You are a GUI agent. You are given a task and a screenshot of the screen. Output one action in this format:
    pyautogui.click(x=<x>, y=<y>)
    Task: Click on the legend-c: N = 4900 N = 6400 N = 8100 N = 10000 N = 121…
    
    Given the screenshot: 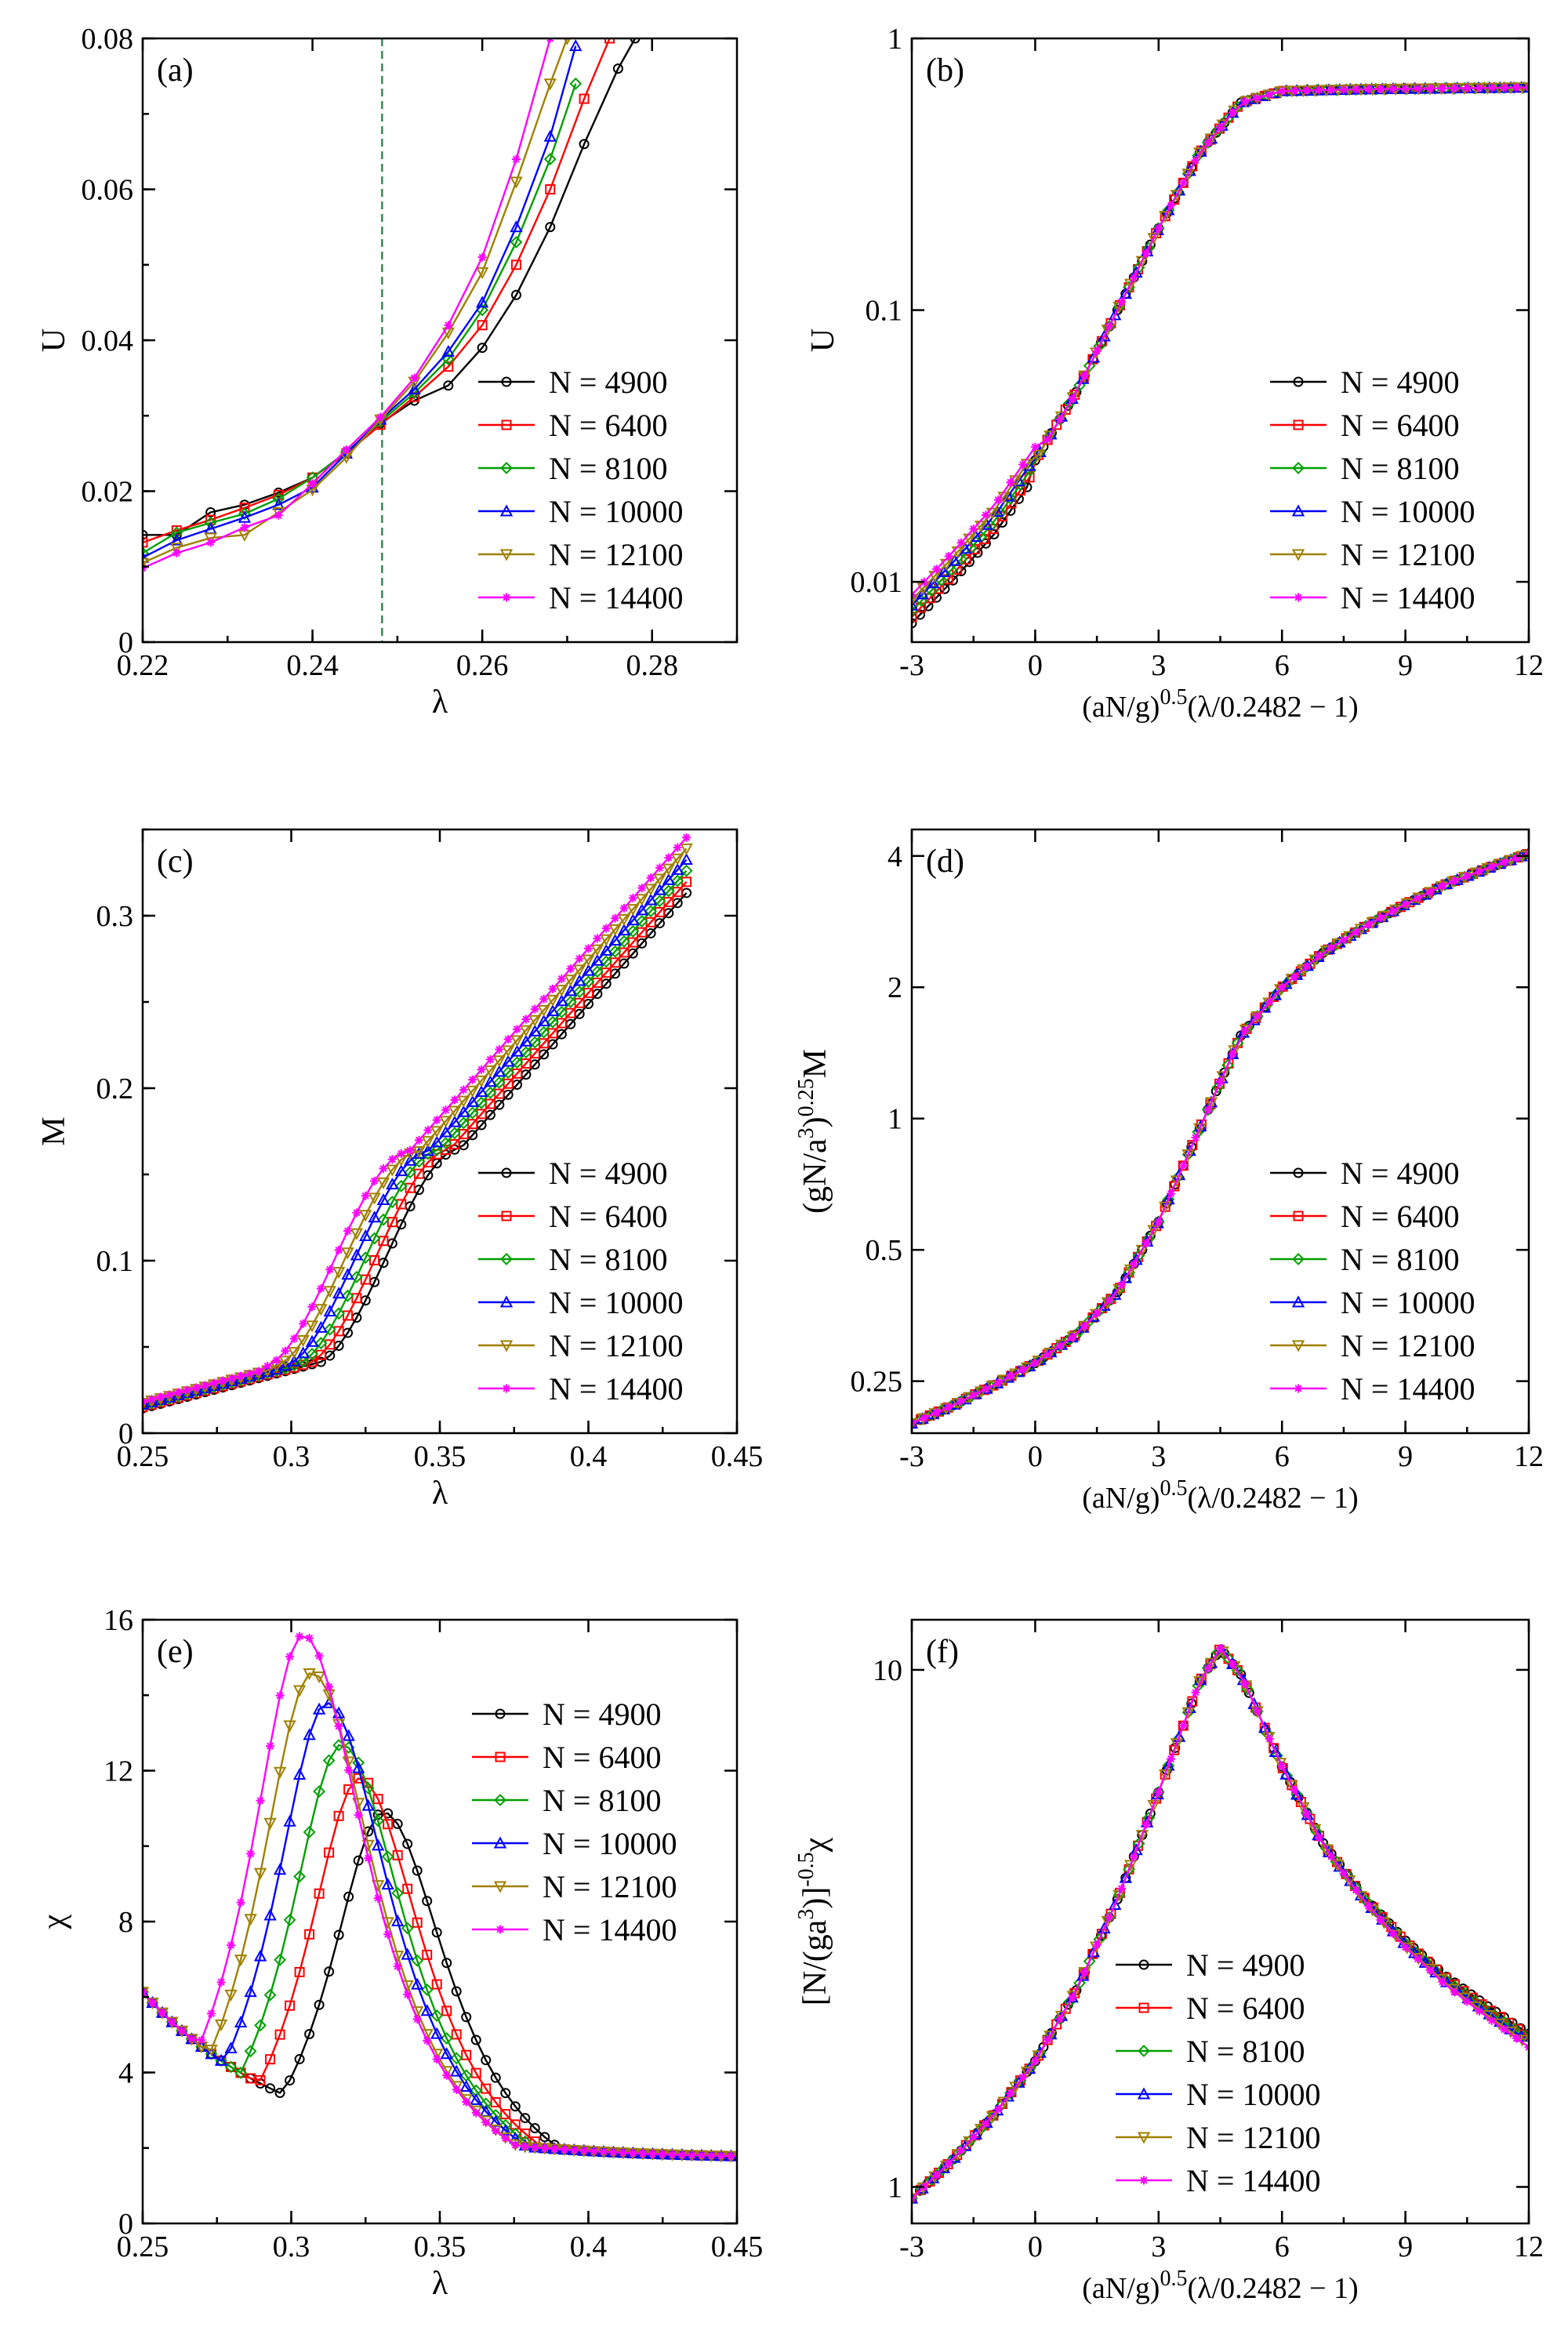 What is the action you would take?
    pyautogui.click(x=580, y=1281)
    